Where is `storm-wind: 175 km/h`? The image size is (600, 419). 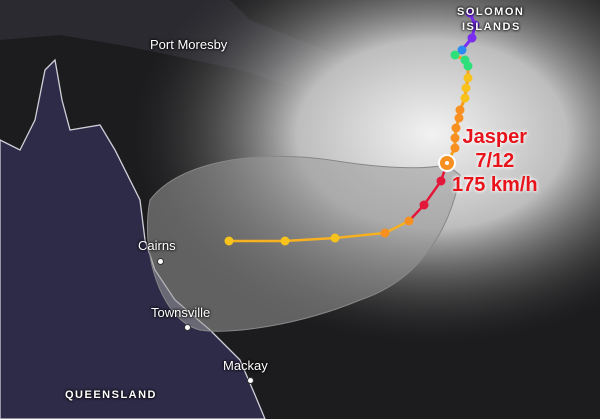 storm-wind: 175 km/h is located at coordinates (495, 185).